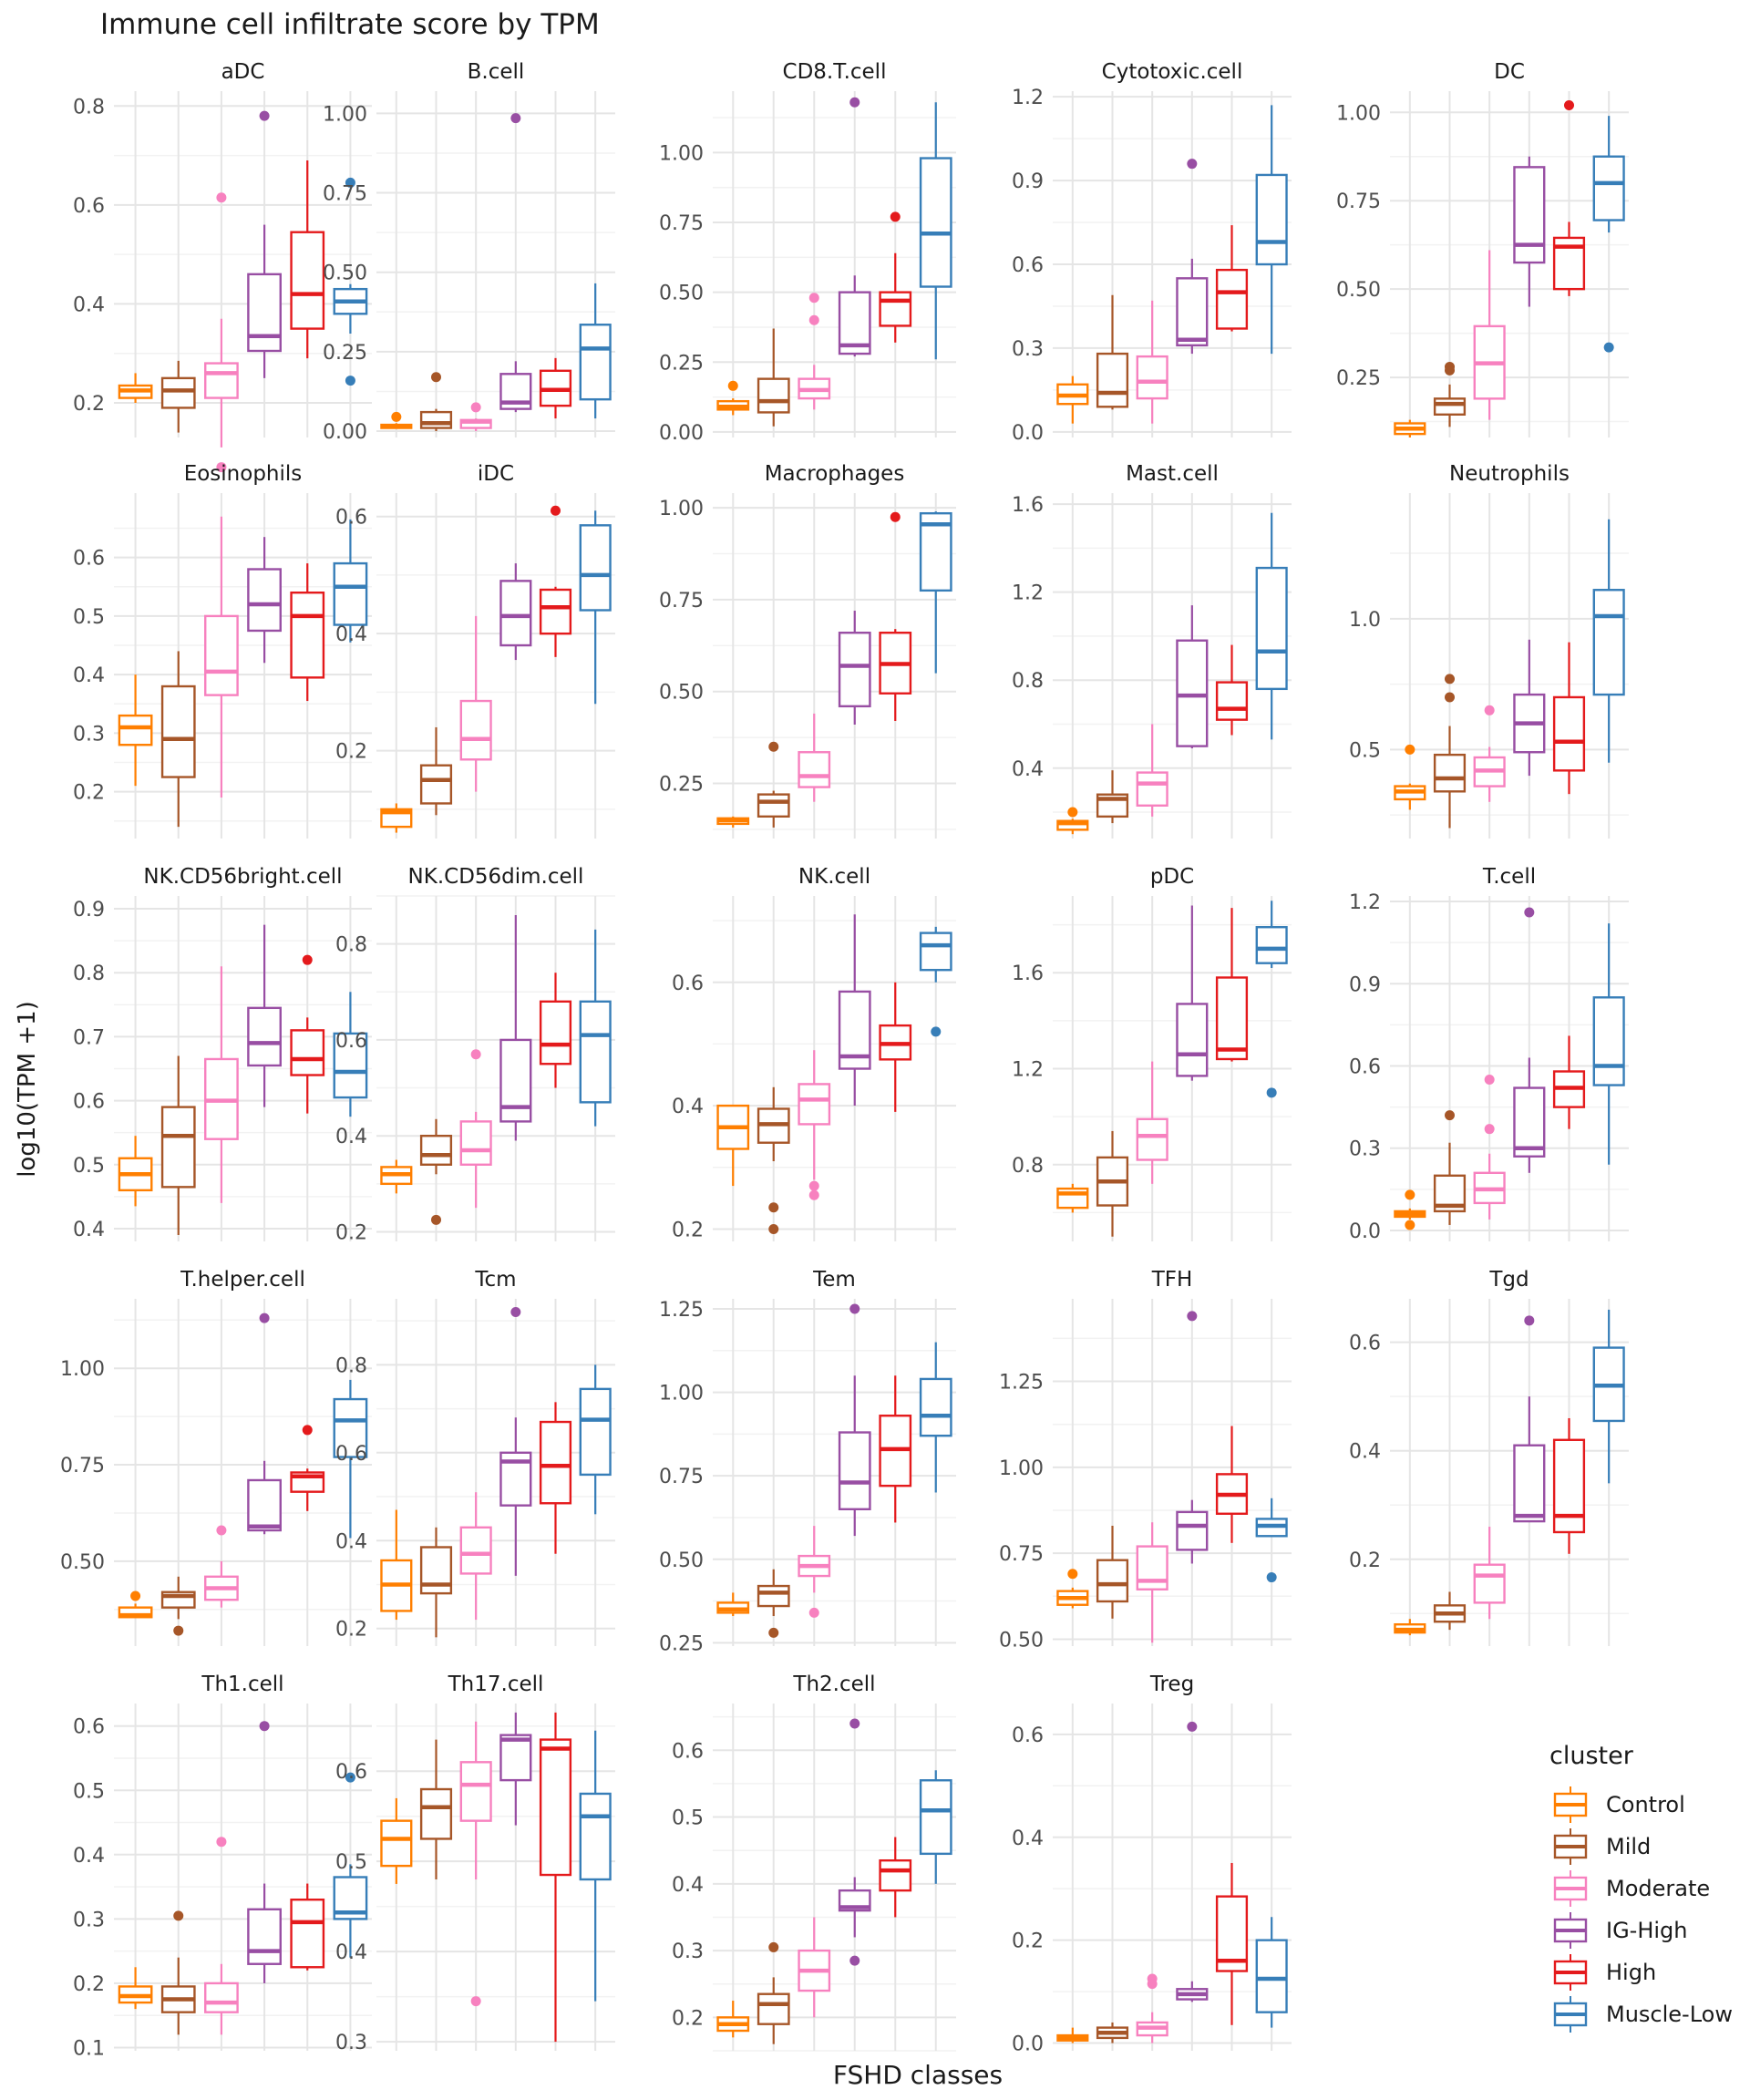 Image resolution: width=1750 pixels, height=2100 pixels. I want to click on y-tick-label: 0.75, so click(1359, 202).